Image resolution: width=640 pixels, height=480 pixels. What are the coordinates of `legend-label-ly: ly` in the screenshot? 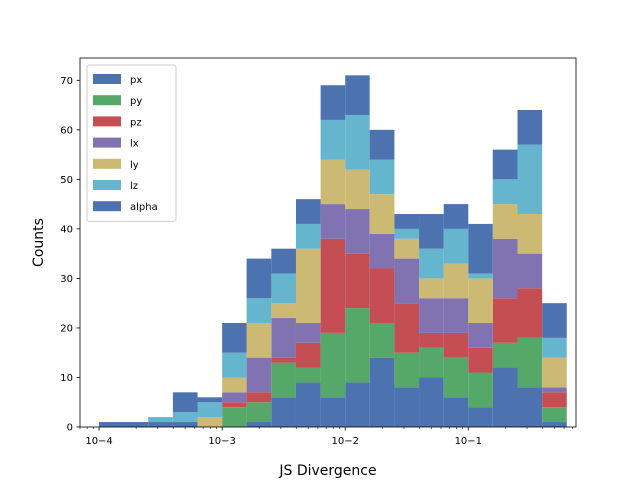 It's located at (134, 165).